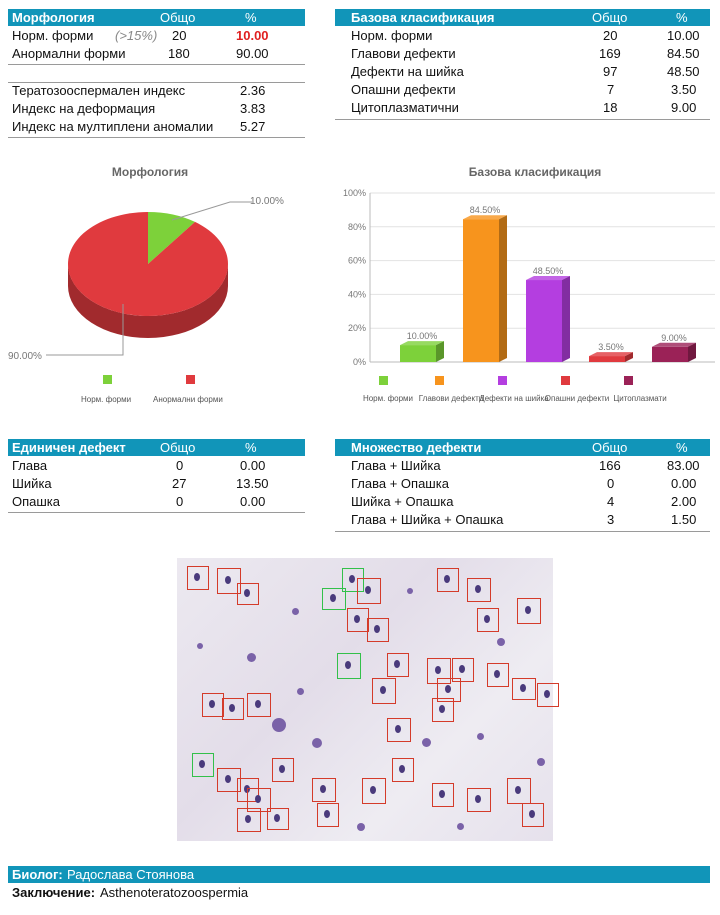  I want to click on bar-legend-label-2: Дефекти на шийка, so click(514, 398).